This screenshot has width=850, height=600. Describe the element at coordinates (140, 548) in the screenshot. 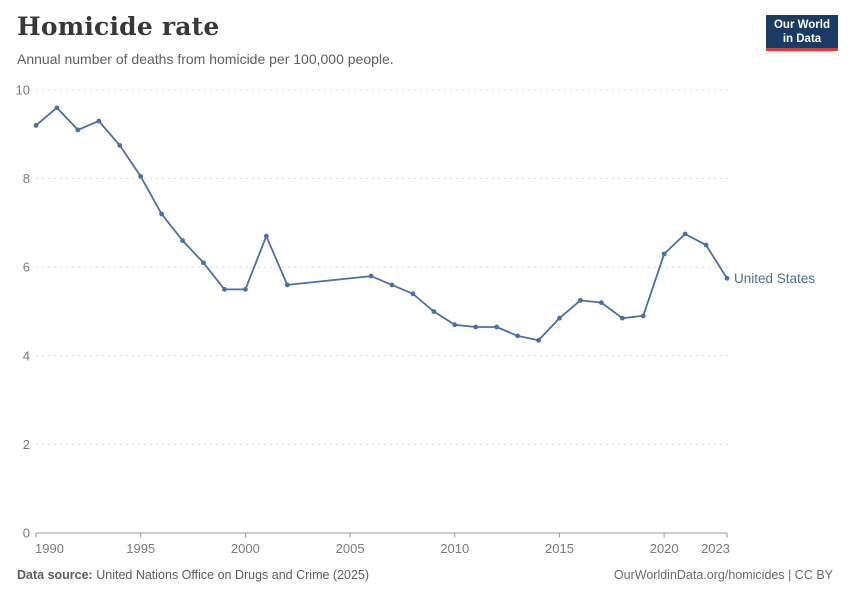

I see `x-tick-label-1995: 1995` at that location.